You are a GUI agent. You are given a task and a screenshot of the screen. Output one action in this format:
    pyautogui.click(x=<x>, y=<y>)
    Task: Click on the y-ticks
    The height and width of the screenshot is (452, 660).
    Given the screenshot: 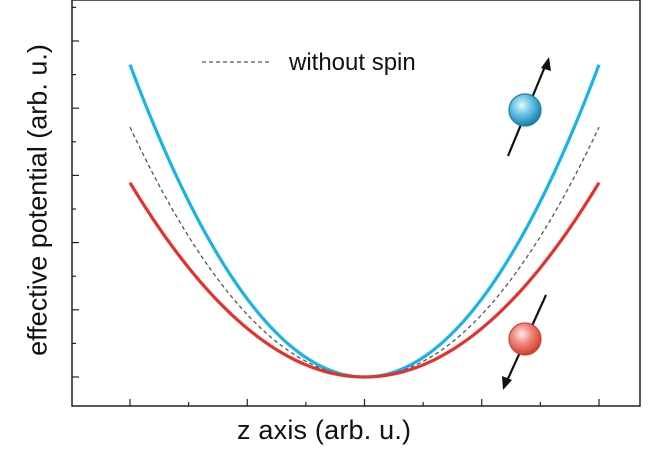 What is the action you would take?
    pyautogui.click(x=75, y=192)
    